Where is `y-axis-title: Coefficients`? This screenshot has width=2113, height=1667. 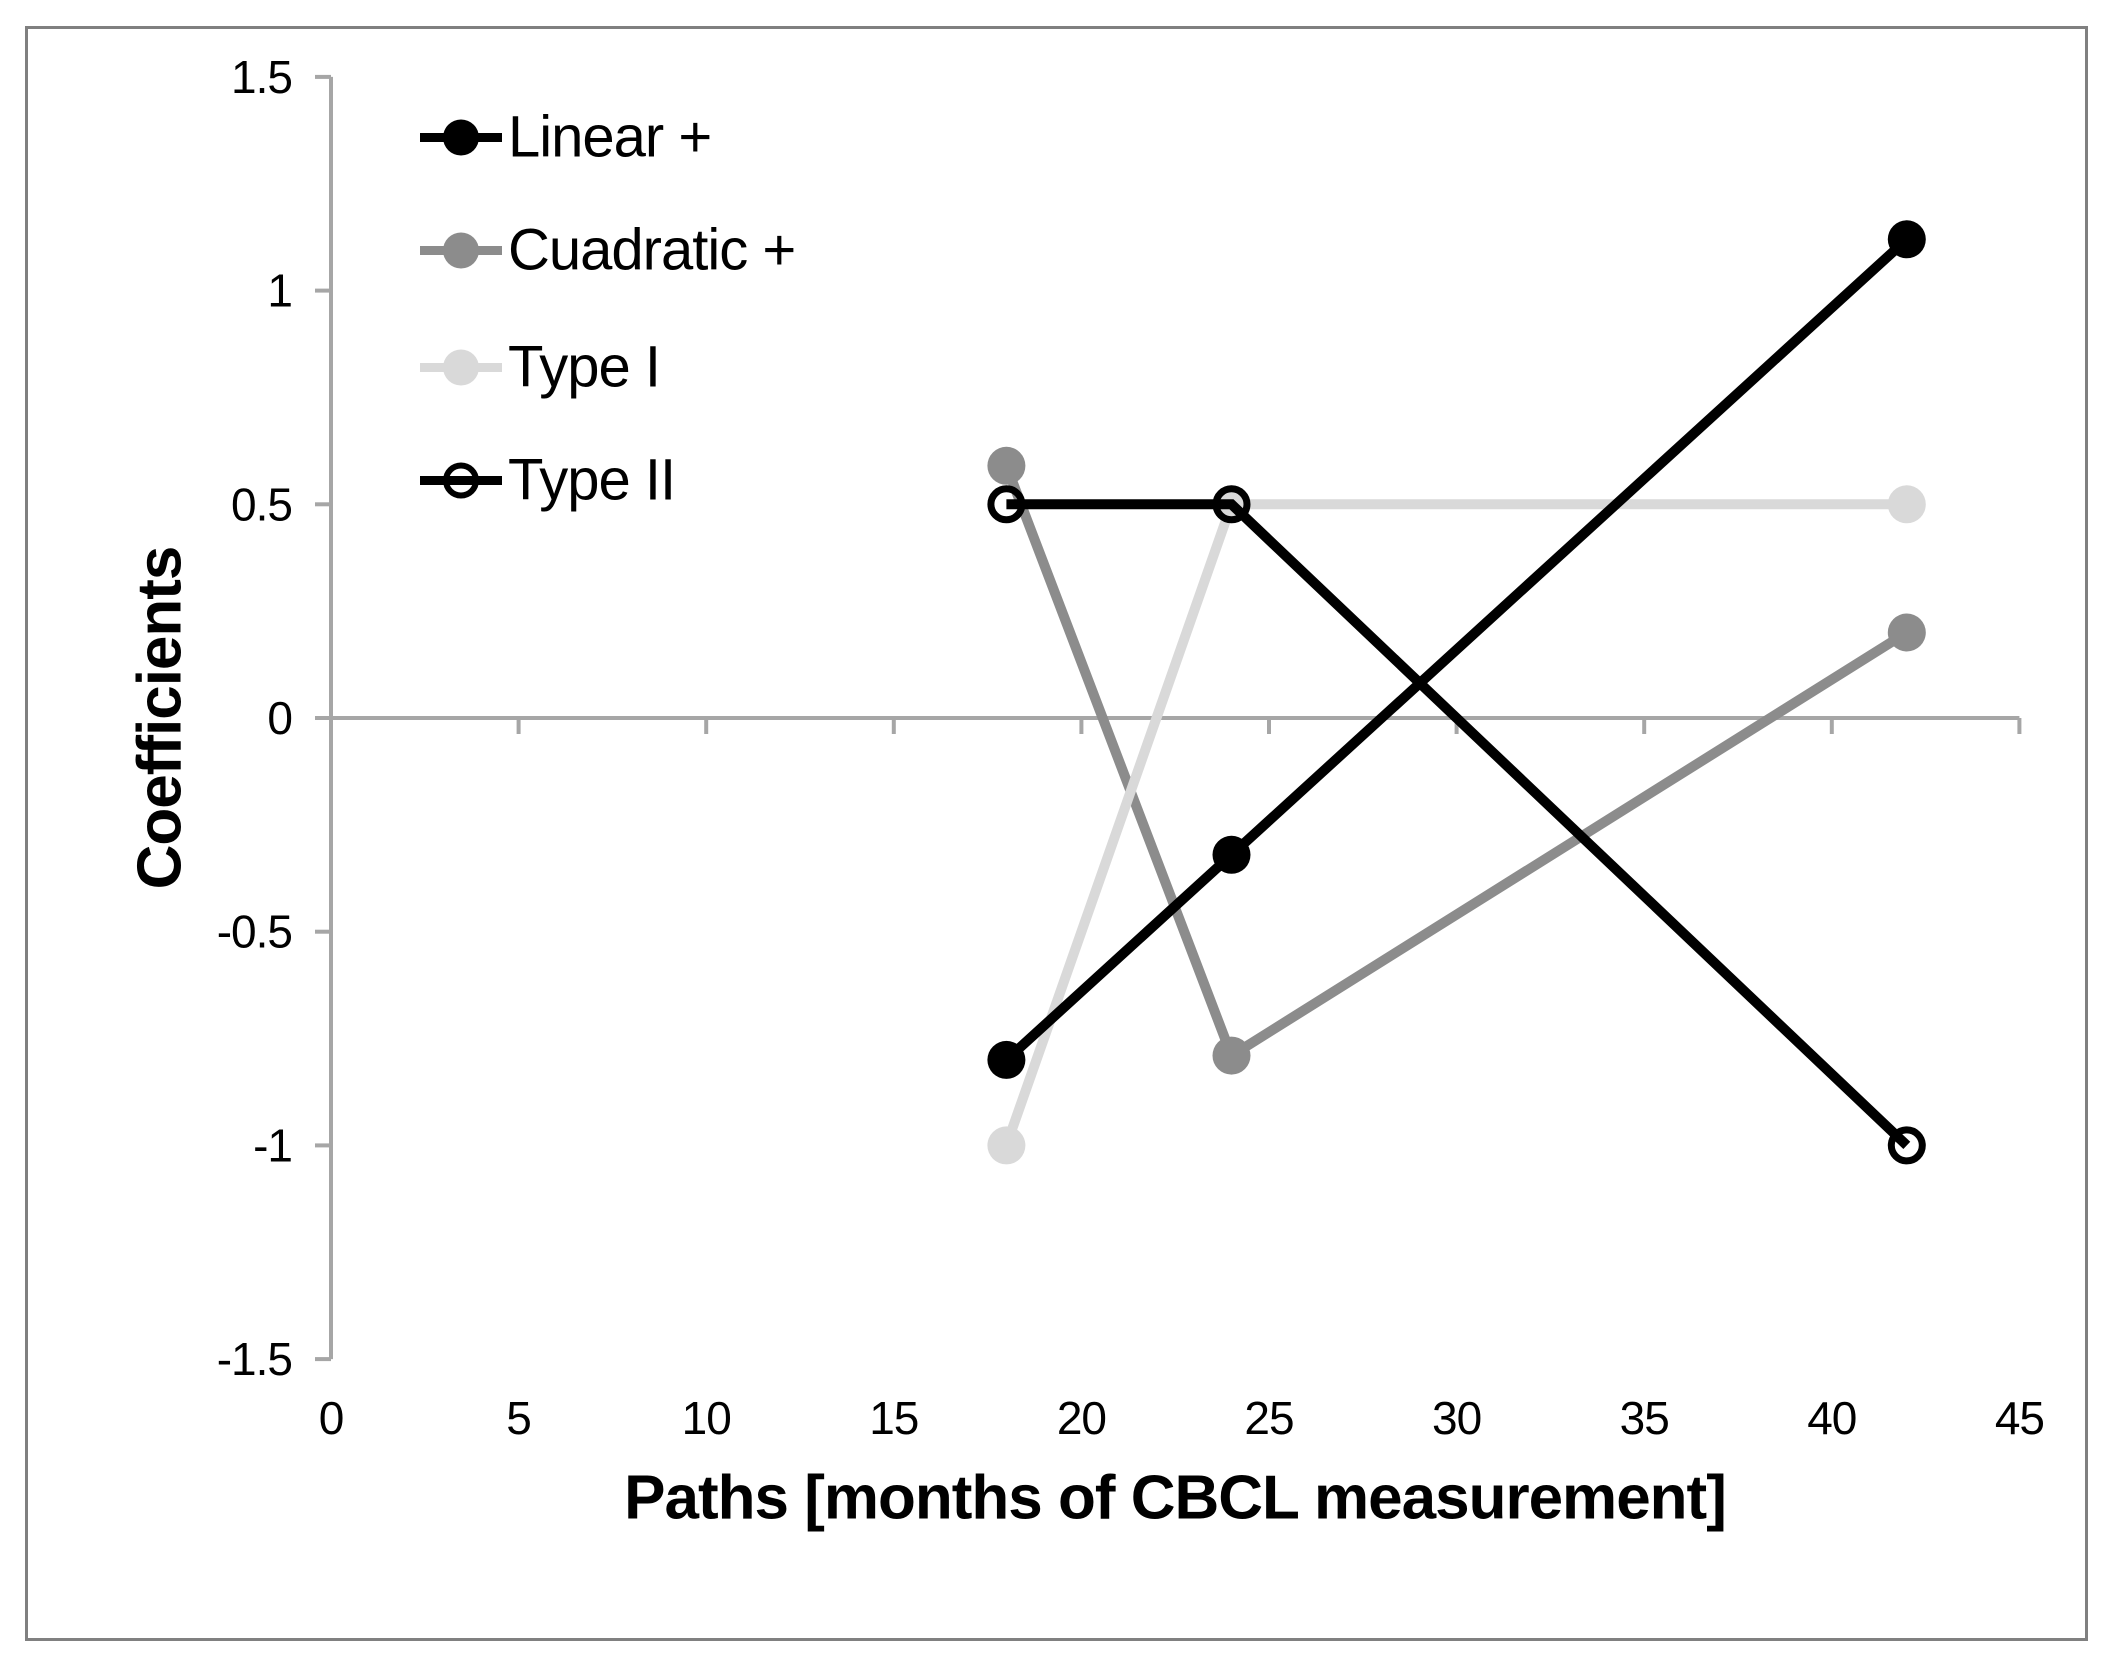
y-axis-title: Coefficients is located at coordinates (160, 718).